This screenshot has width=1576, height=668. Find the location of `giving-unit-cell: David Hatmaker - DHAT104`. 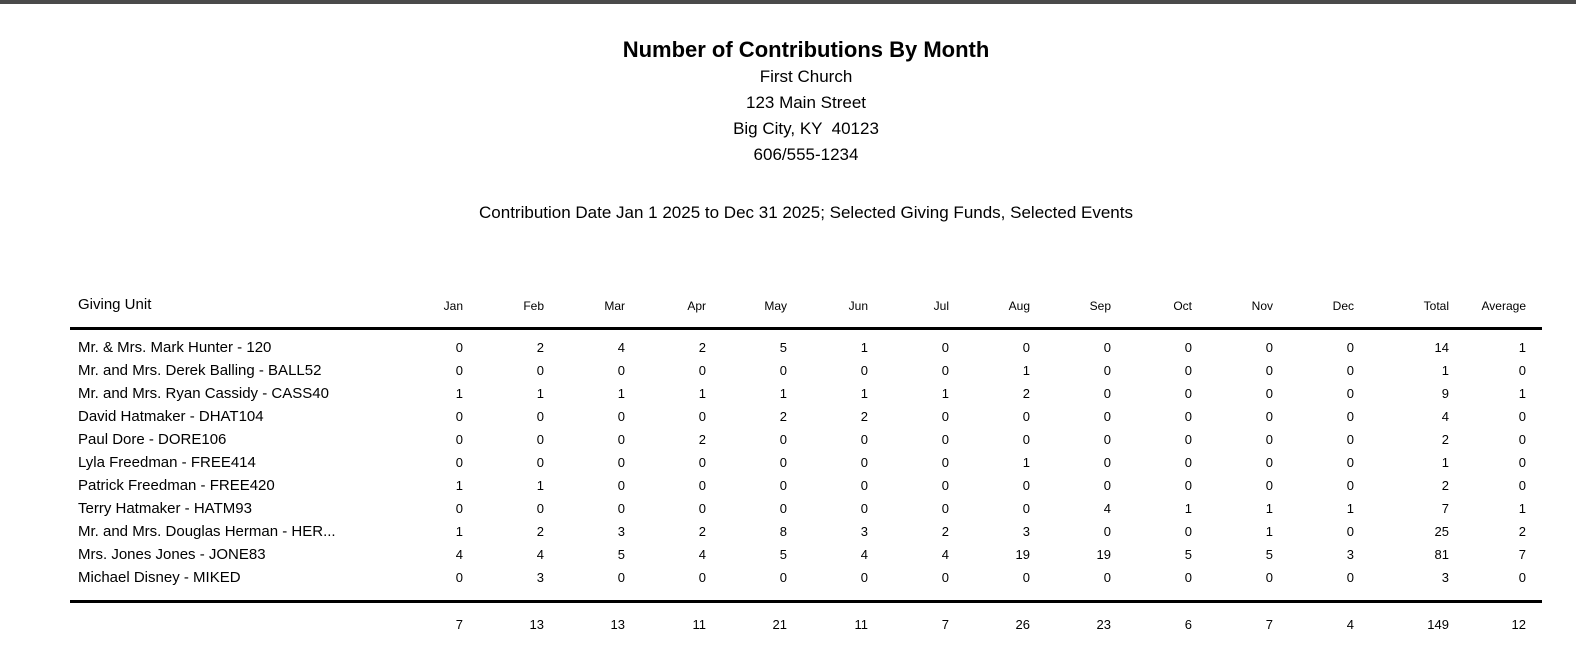

giving-unit-cell: David Hatmaker - DHAT104 is located at coordinates (171, 416).